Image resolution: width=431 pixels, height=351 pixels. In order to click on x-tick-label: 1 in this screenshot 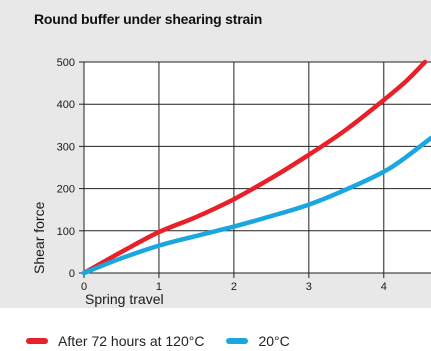, I will do `click(159, 287)`.